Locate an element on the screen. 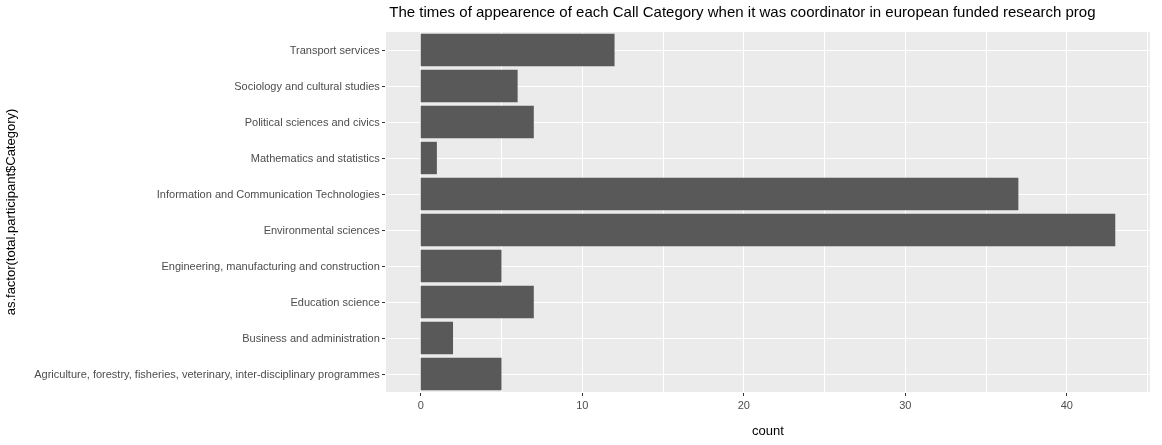 The image size is (1162, 445). x-tick-label: 10 is located at coordinates (582, 405).